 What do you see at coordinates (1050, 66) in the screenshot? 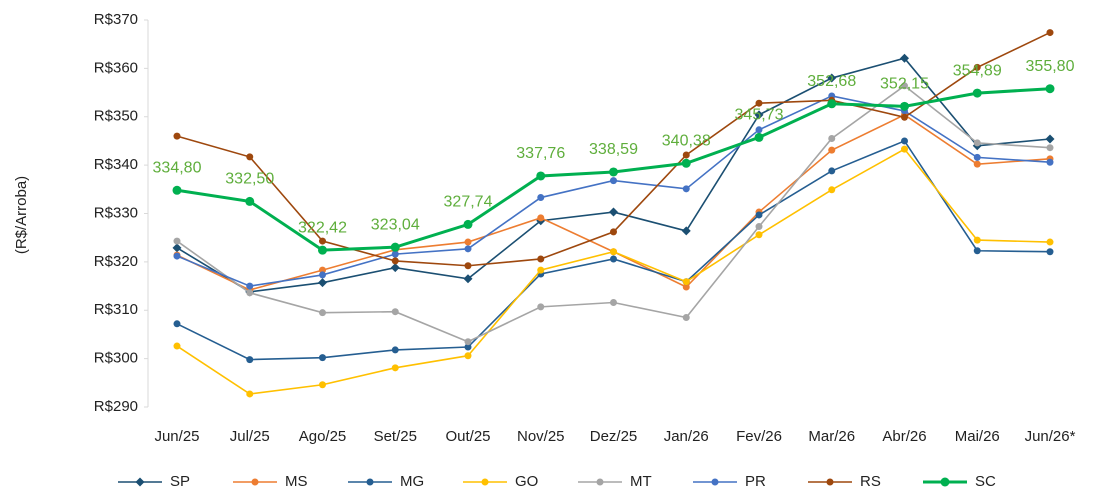
I see `data-label: 355,80` at bounding box center [1050, 66].